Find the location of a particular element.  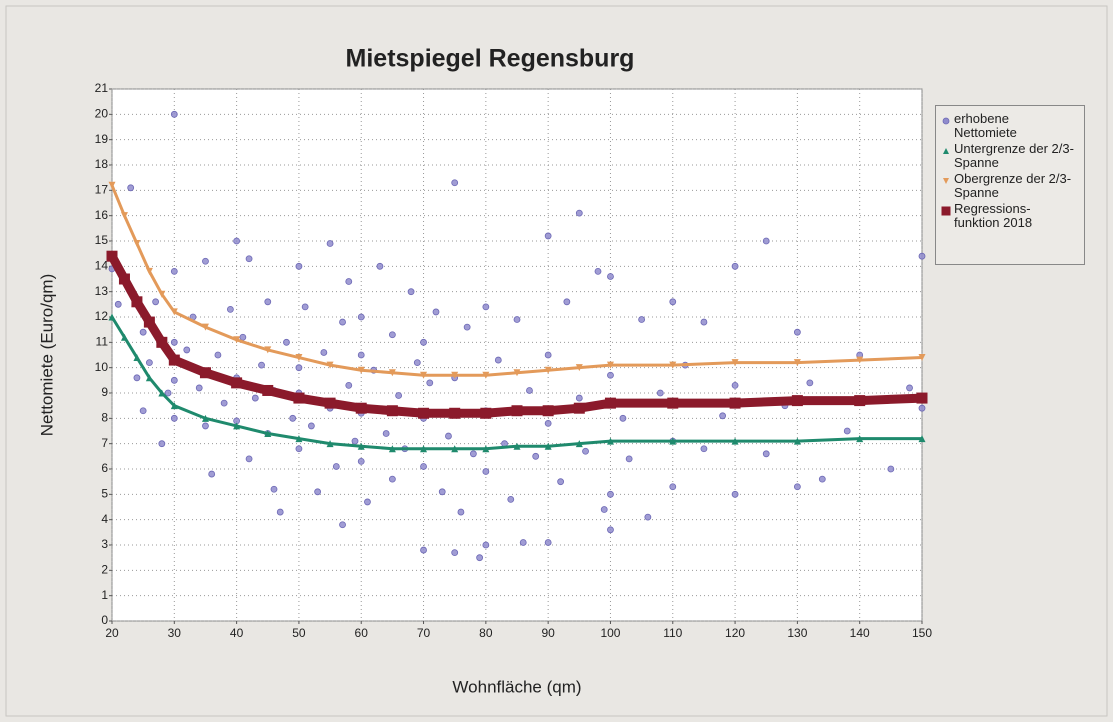

y-tick-label: 1 is located at coordinates (104, 595).